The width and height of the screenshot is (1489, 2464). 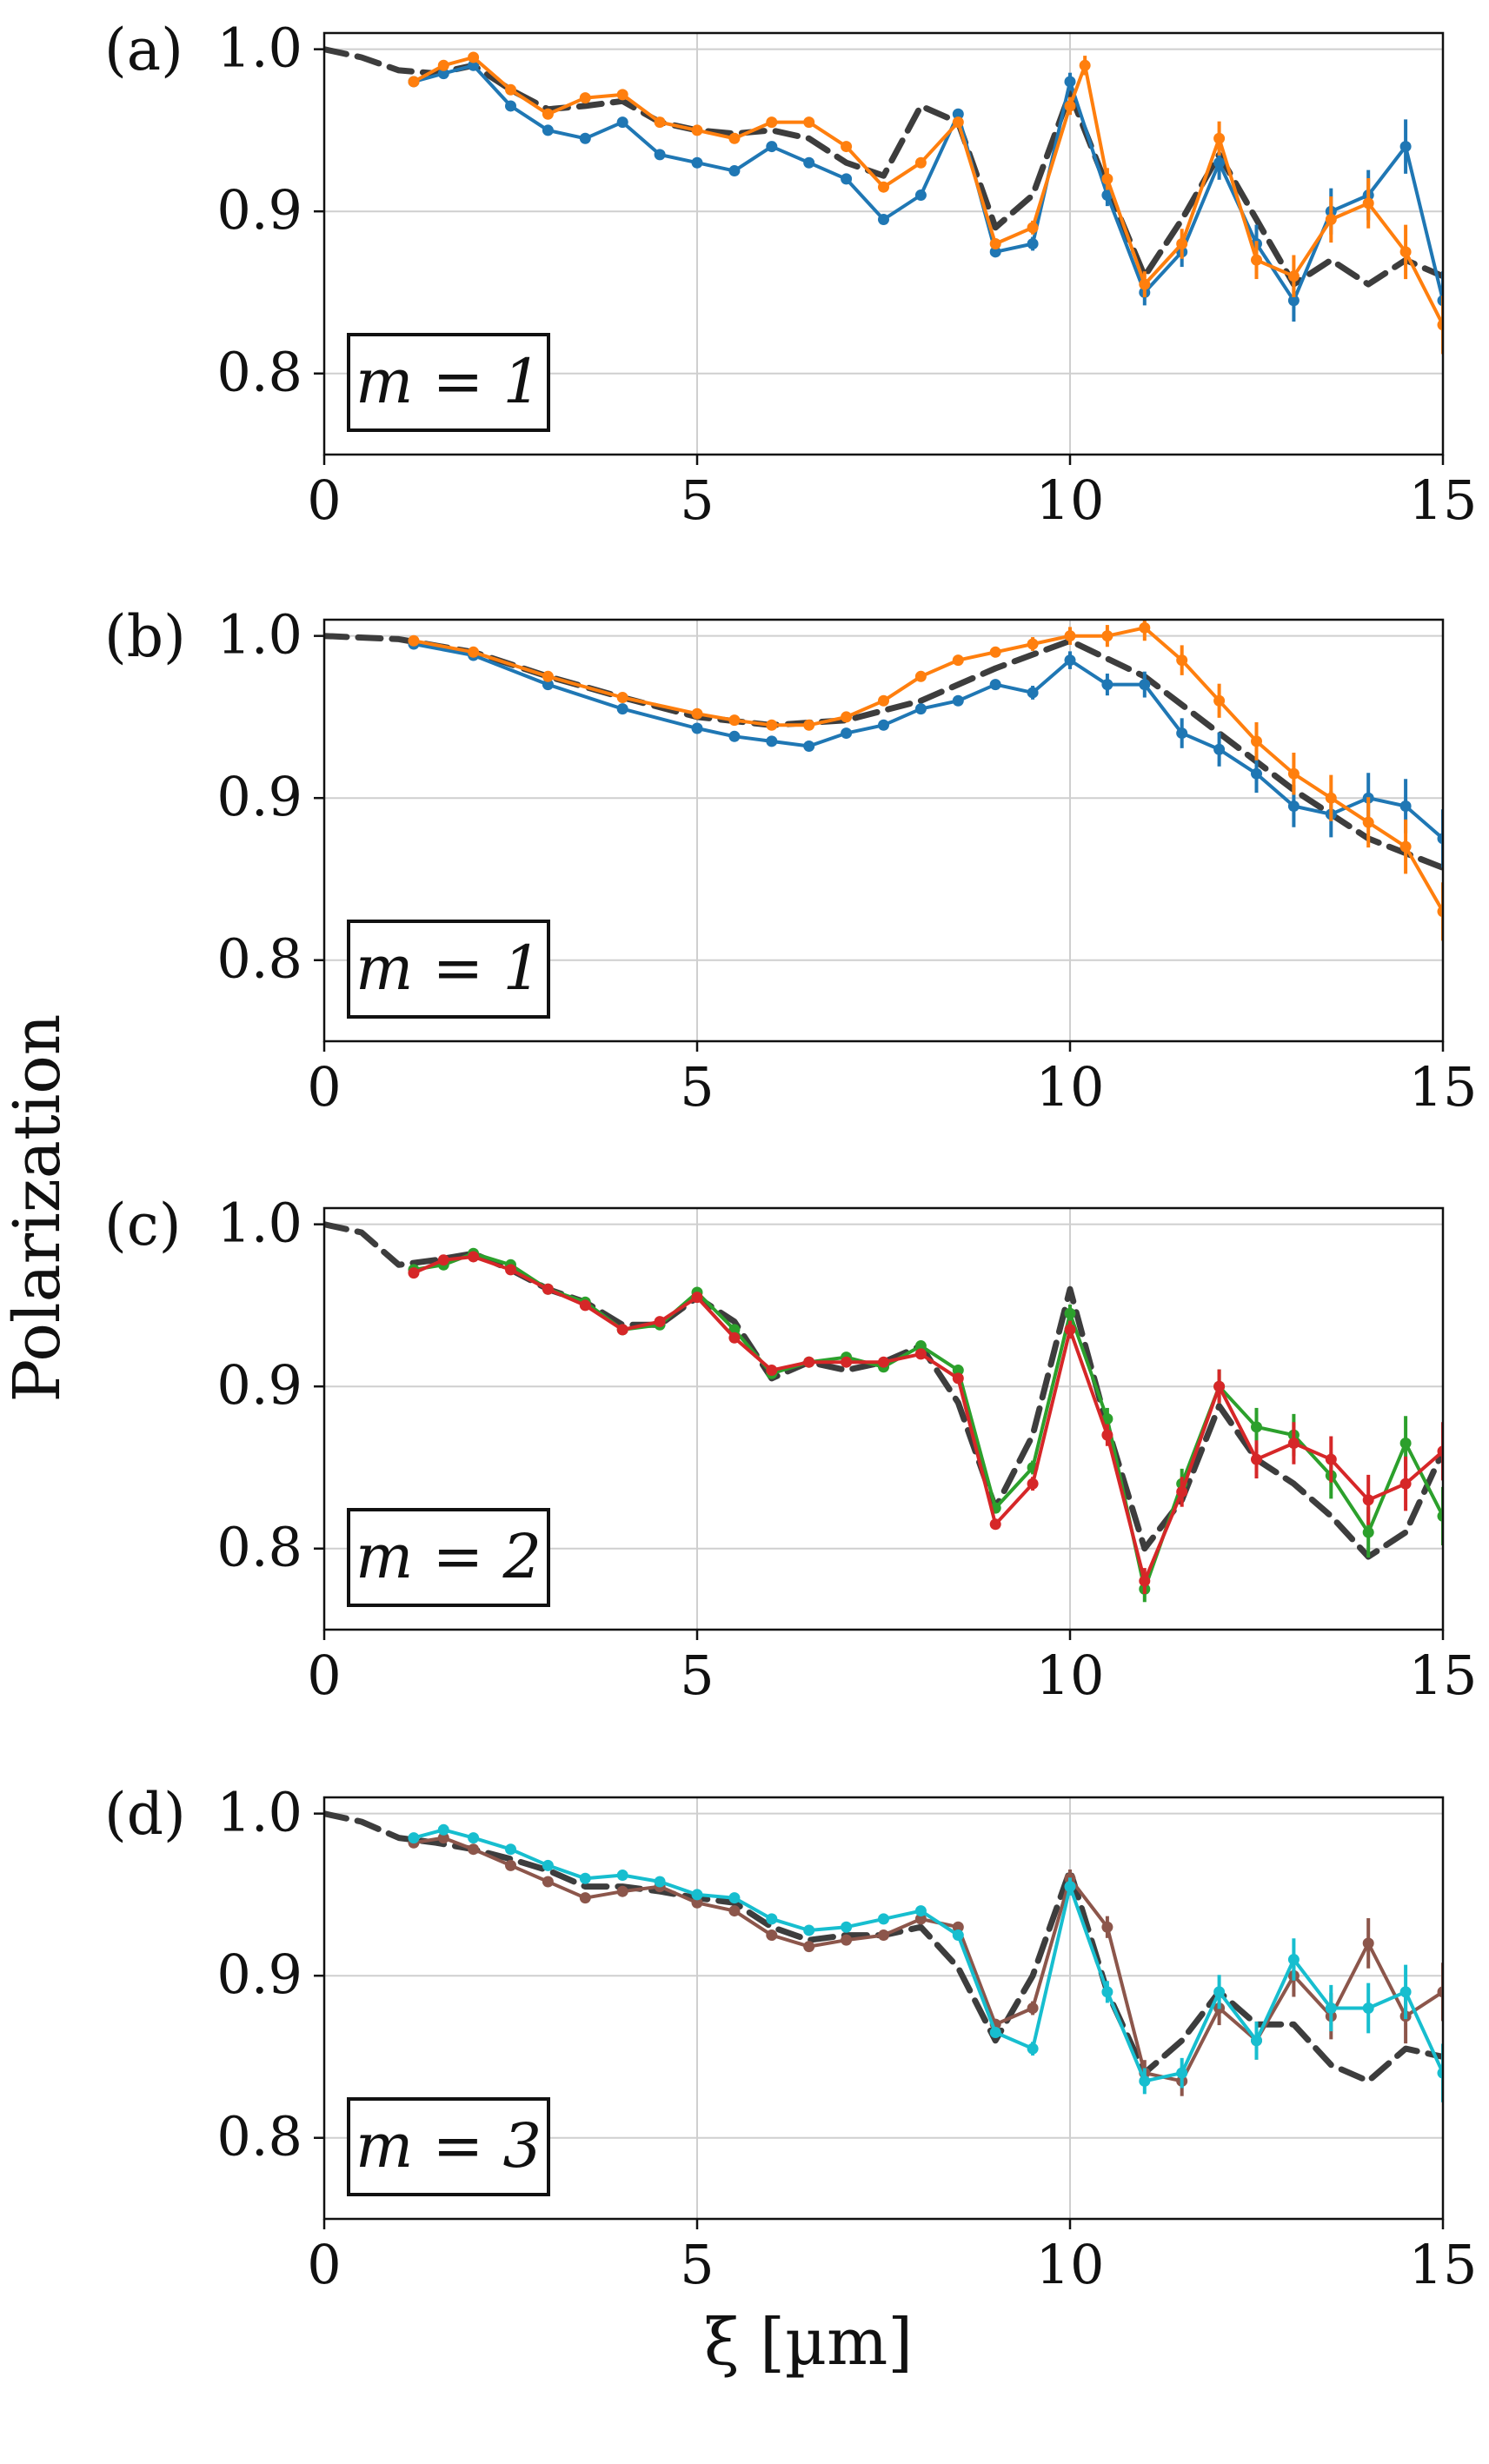 What do you see at coordinates (697, 1675) in the screenshot?
I see `x-tick-label: 5` at bounding box center [697, 1675].